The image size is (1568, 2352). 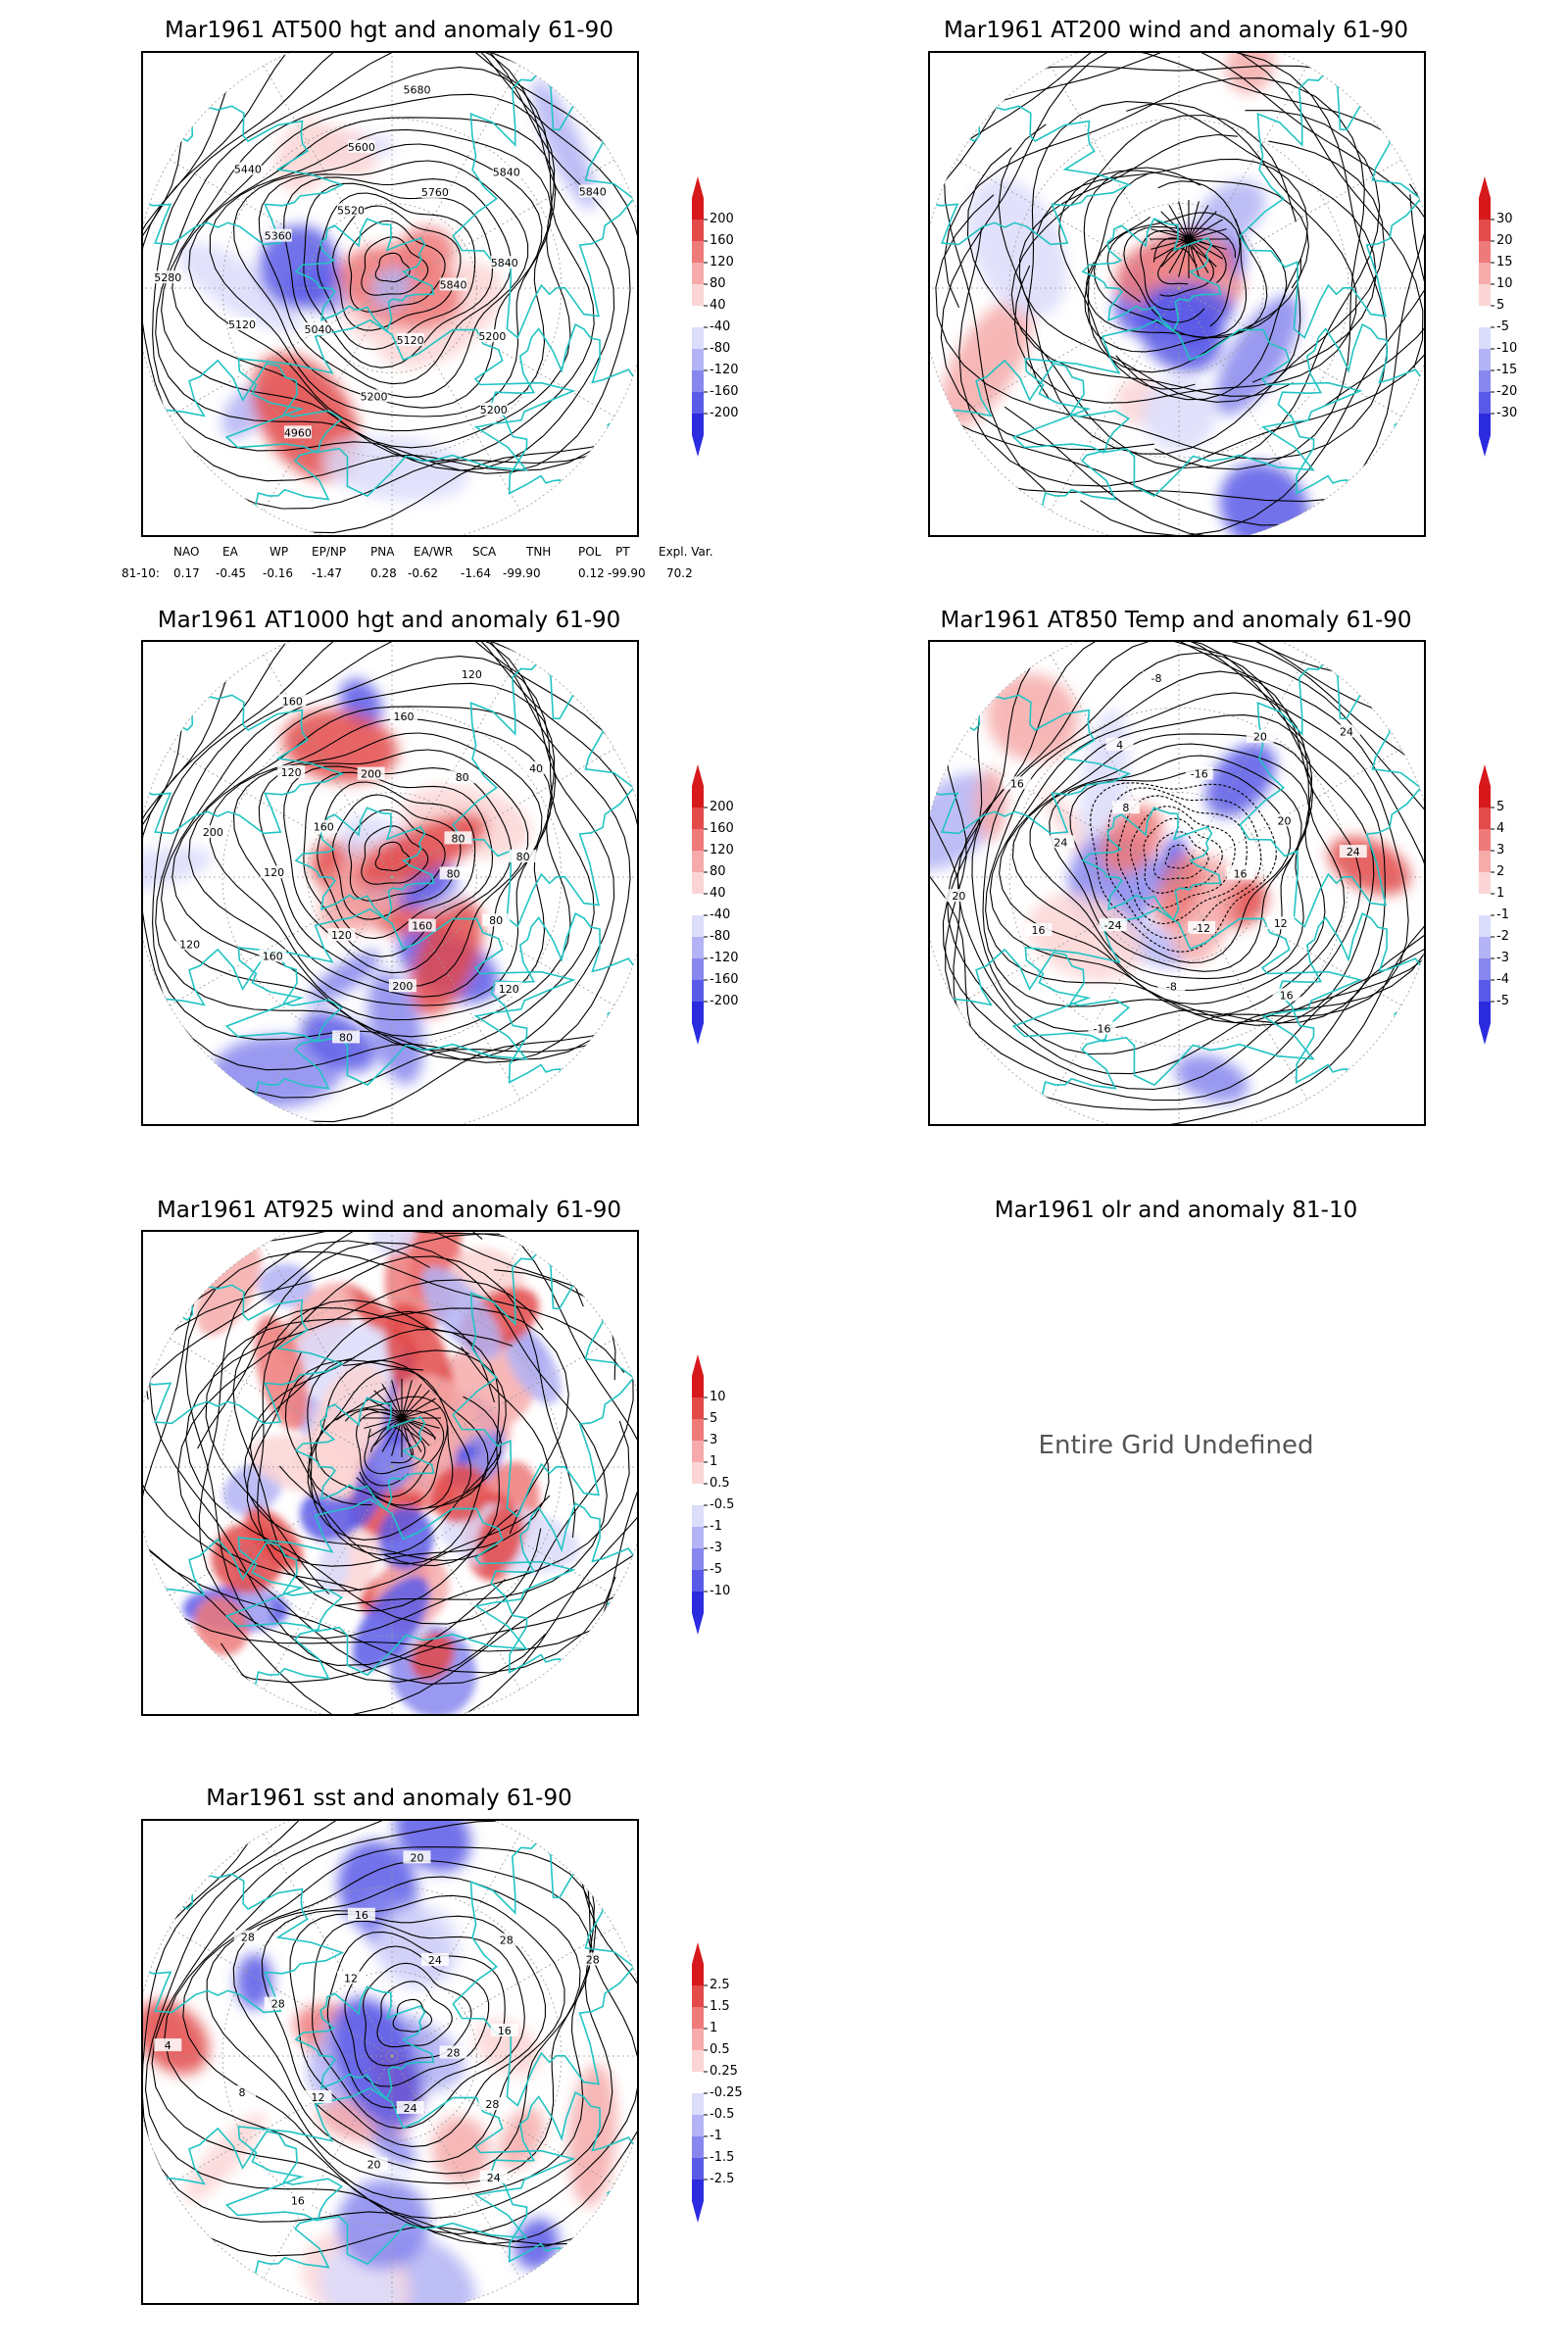 What do you see at coordinates (679, 573) in the screenshot?
I see `index-value: 70.2` at bounding box center [679, 573].